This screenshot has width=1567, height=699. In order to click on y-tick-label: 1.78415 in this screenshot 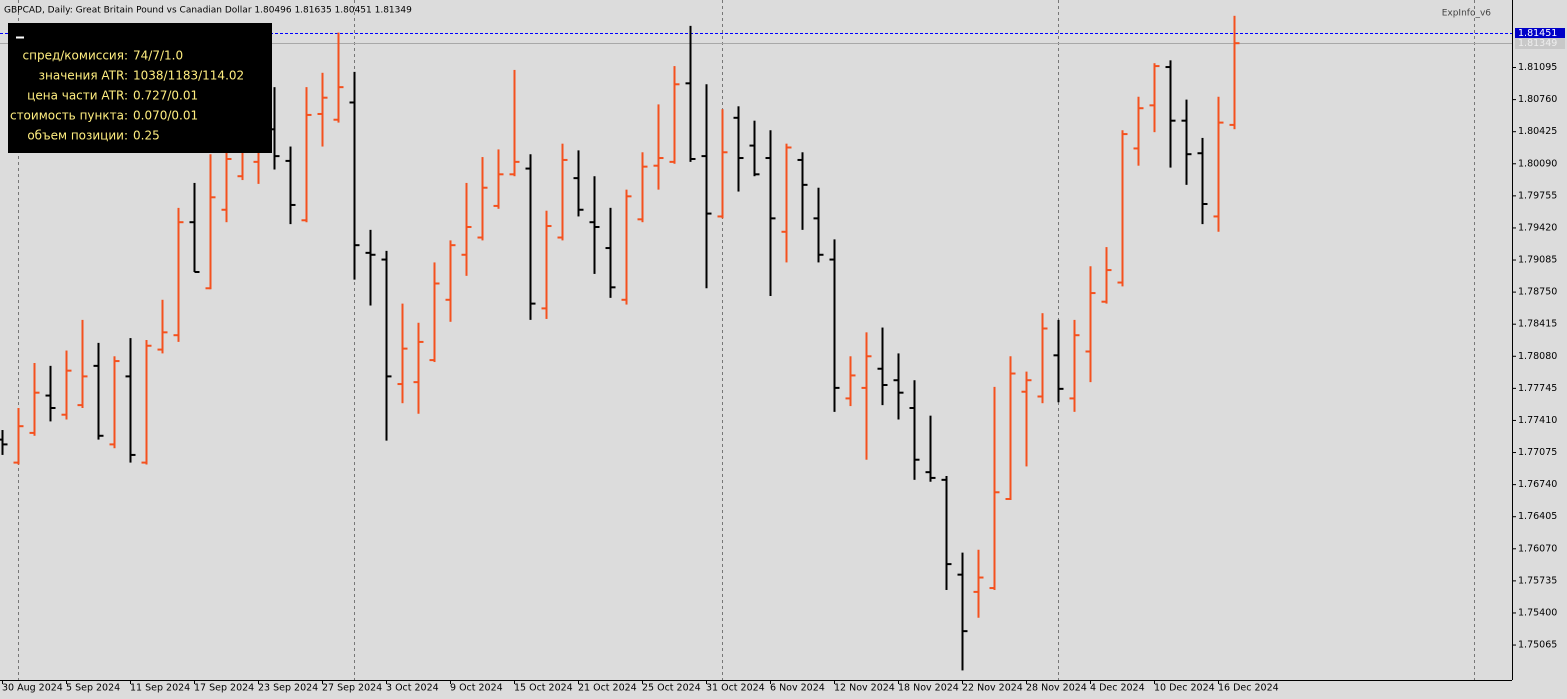, I will do `click(1537, 324)`.